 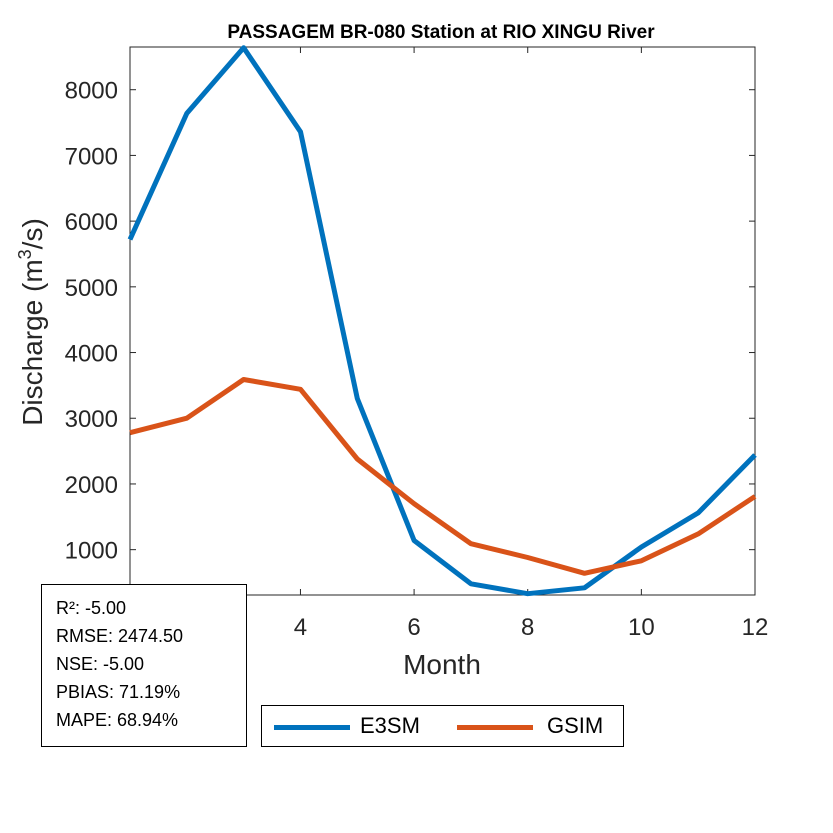 What do you see at coordinates (495, 727) in the screenshot?
I see `legend-swatch-gsim` at bounding box center [495, 727].